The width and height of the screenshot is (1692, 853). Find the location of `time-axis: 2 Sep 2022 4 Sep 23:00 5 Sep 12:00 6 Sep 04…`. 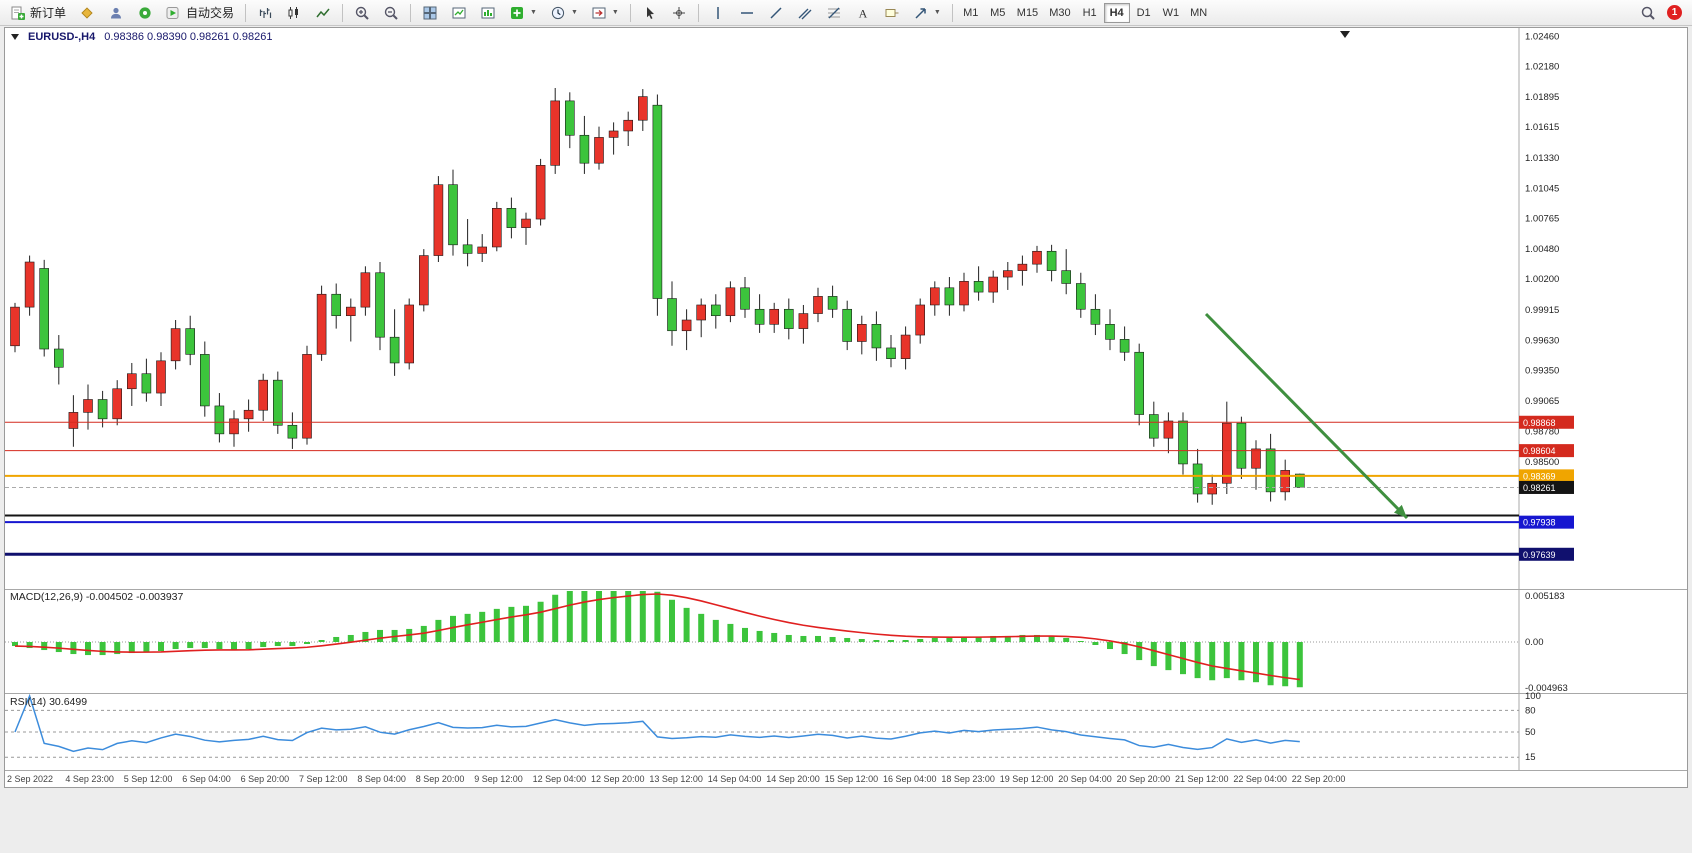

time-axis: 2 Sep 2022 4 Sep 23:00 5 Sep 12:00 6 Sep 04… is located at coordinates (676, 779).